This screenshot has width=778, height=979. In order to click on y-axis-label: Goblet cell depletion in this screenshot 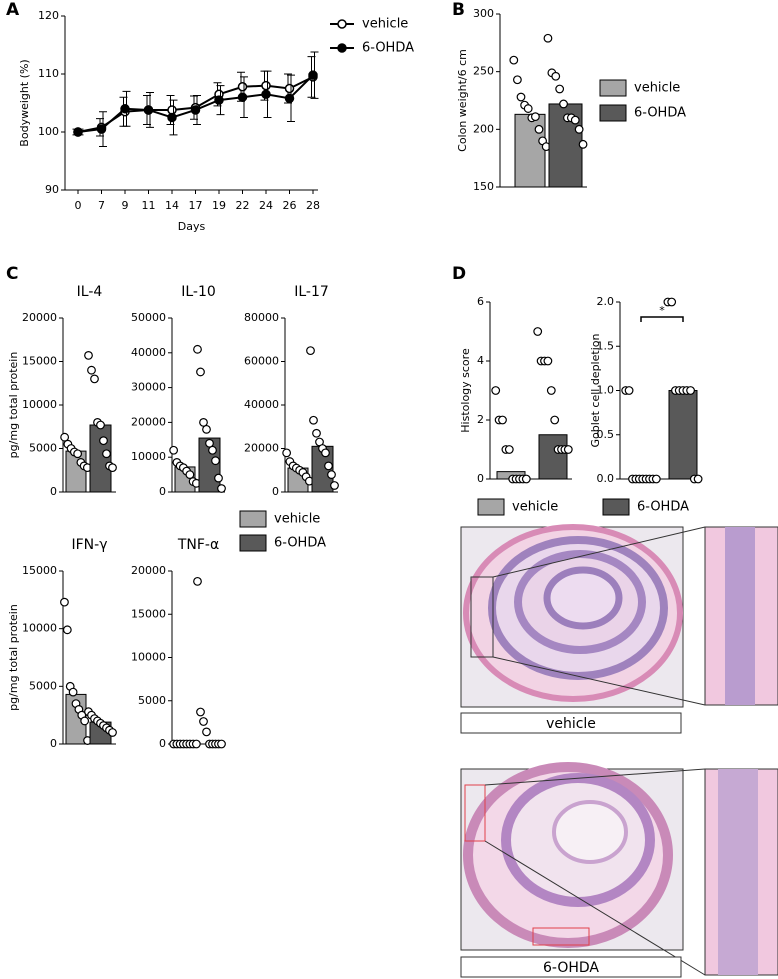, I will do `click(595, 391)`.